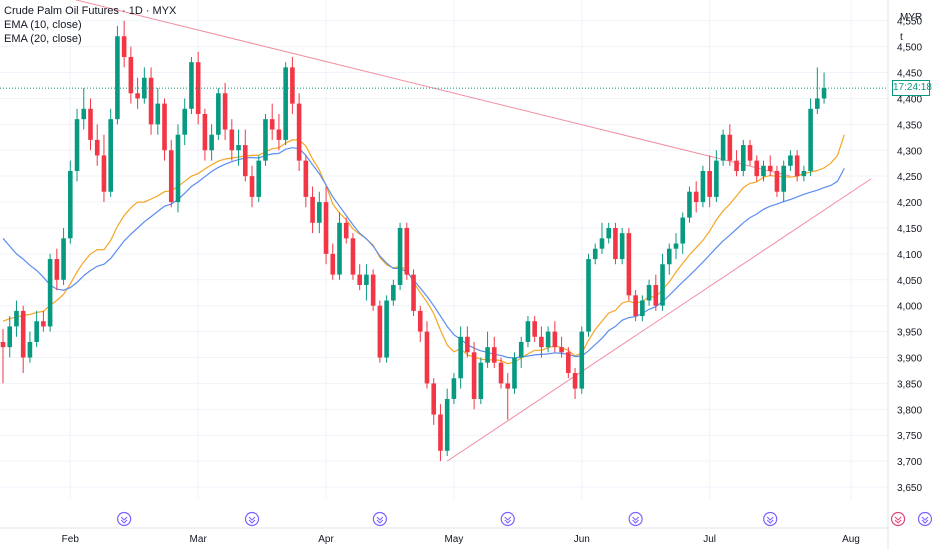 The image size is (932, 550). I want to click on ema10-legend: EMA (10, close), so click(43, 25).